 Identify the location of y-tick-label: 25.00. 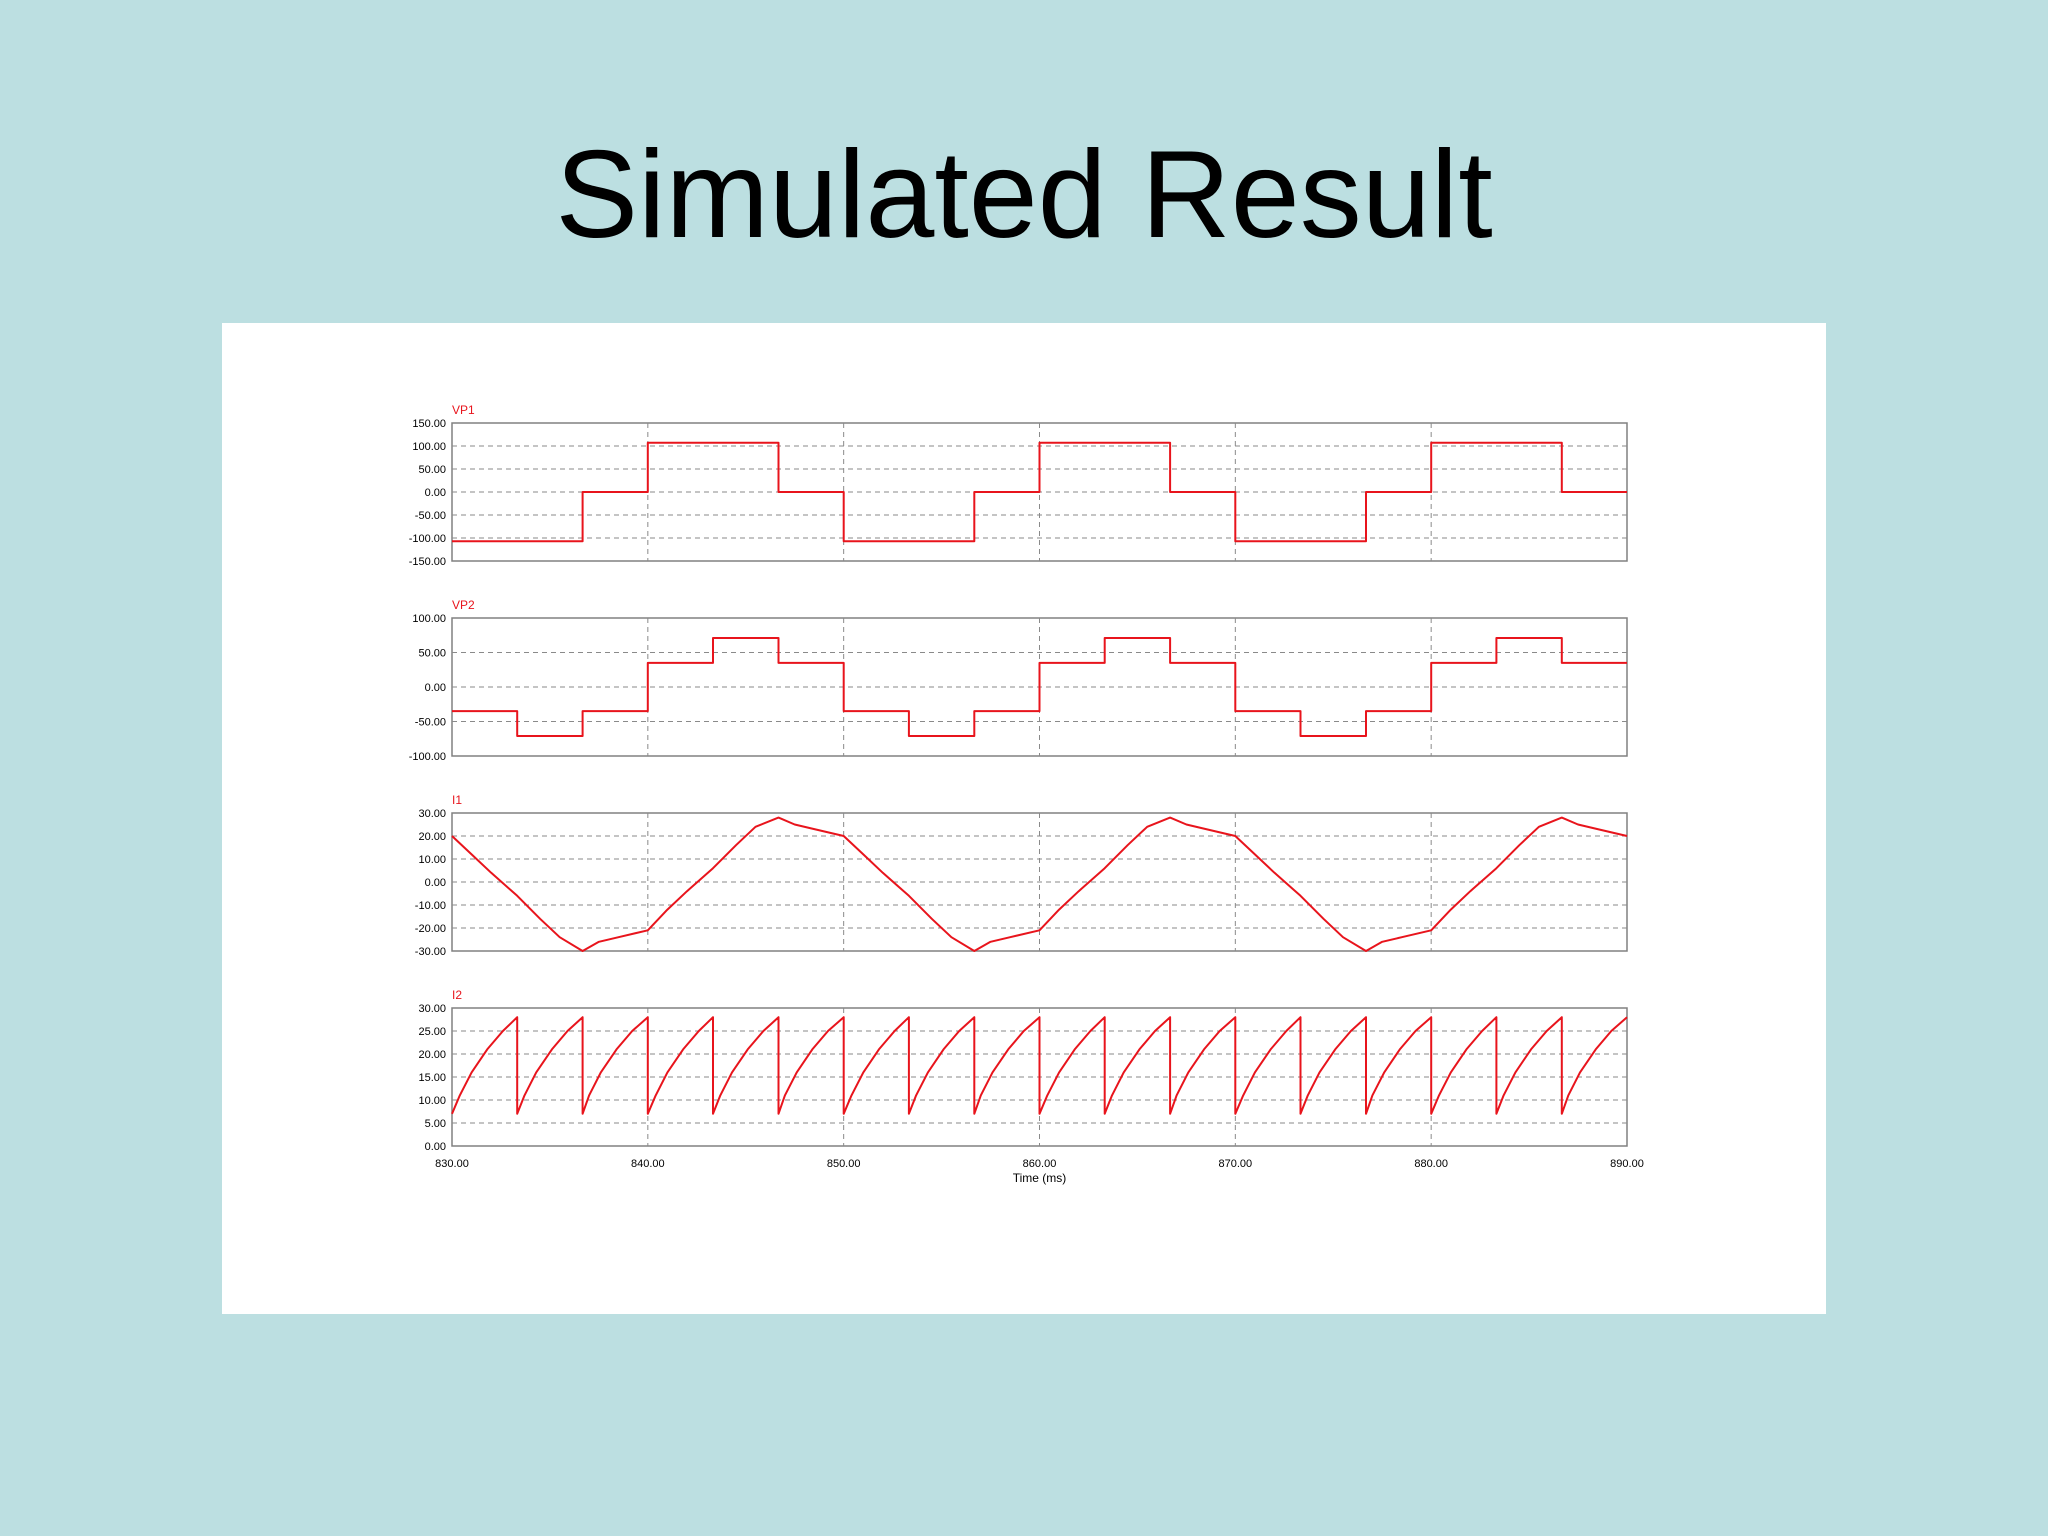
(432, 1032).